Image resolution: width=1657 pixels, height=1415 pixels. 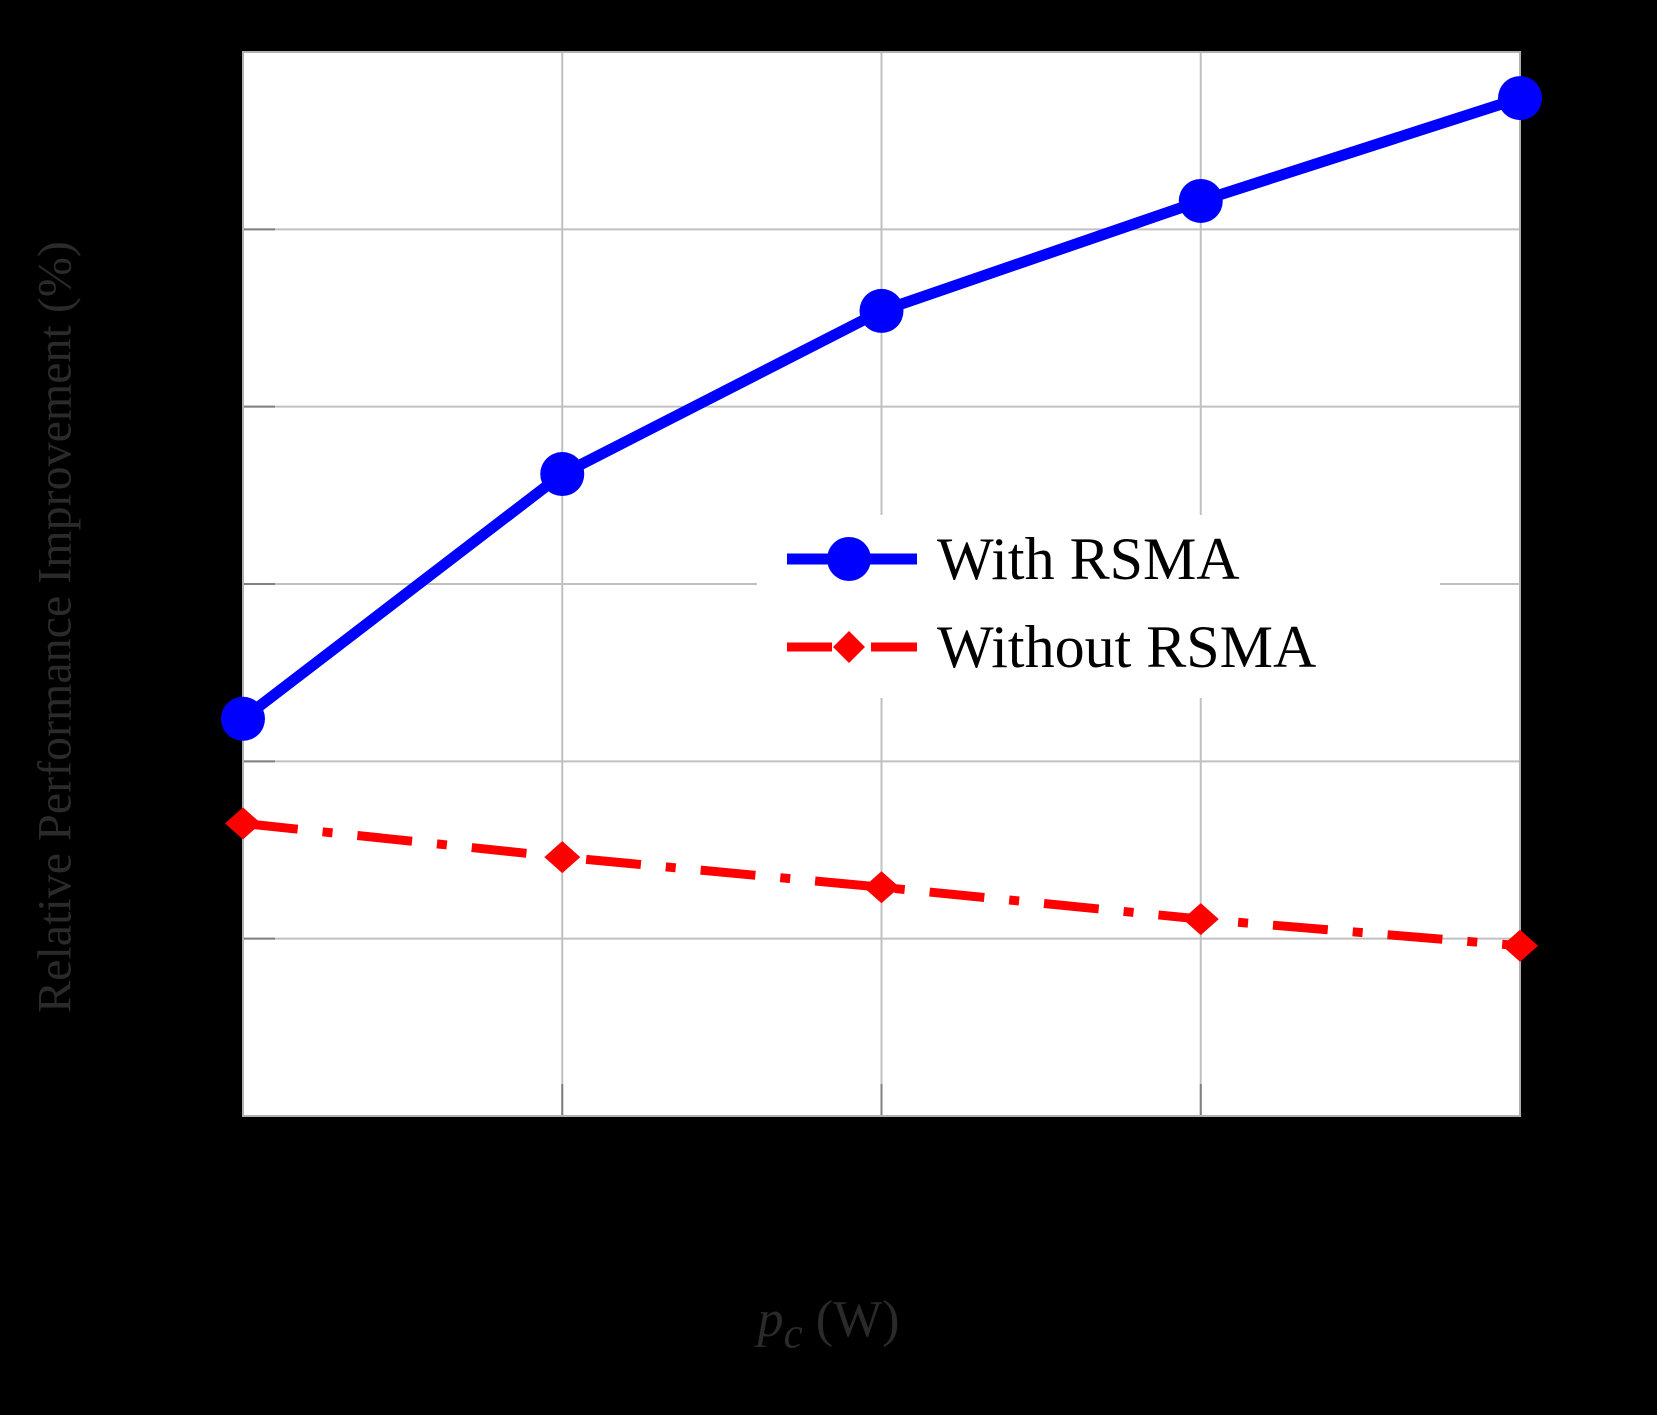 I want to click on legend-label: With RSMA, so click(x=1088, y=558).